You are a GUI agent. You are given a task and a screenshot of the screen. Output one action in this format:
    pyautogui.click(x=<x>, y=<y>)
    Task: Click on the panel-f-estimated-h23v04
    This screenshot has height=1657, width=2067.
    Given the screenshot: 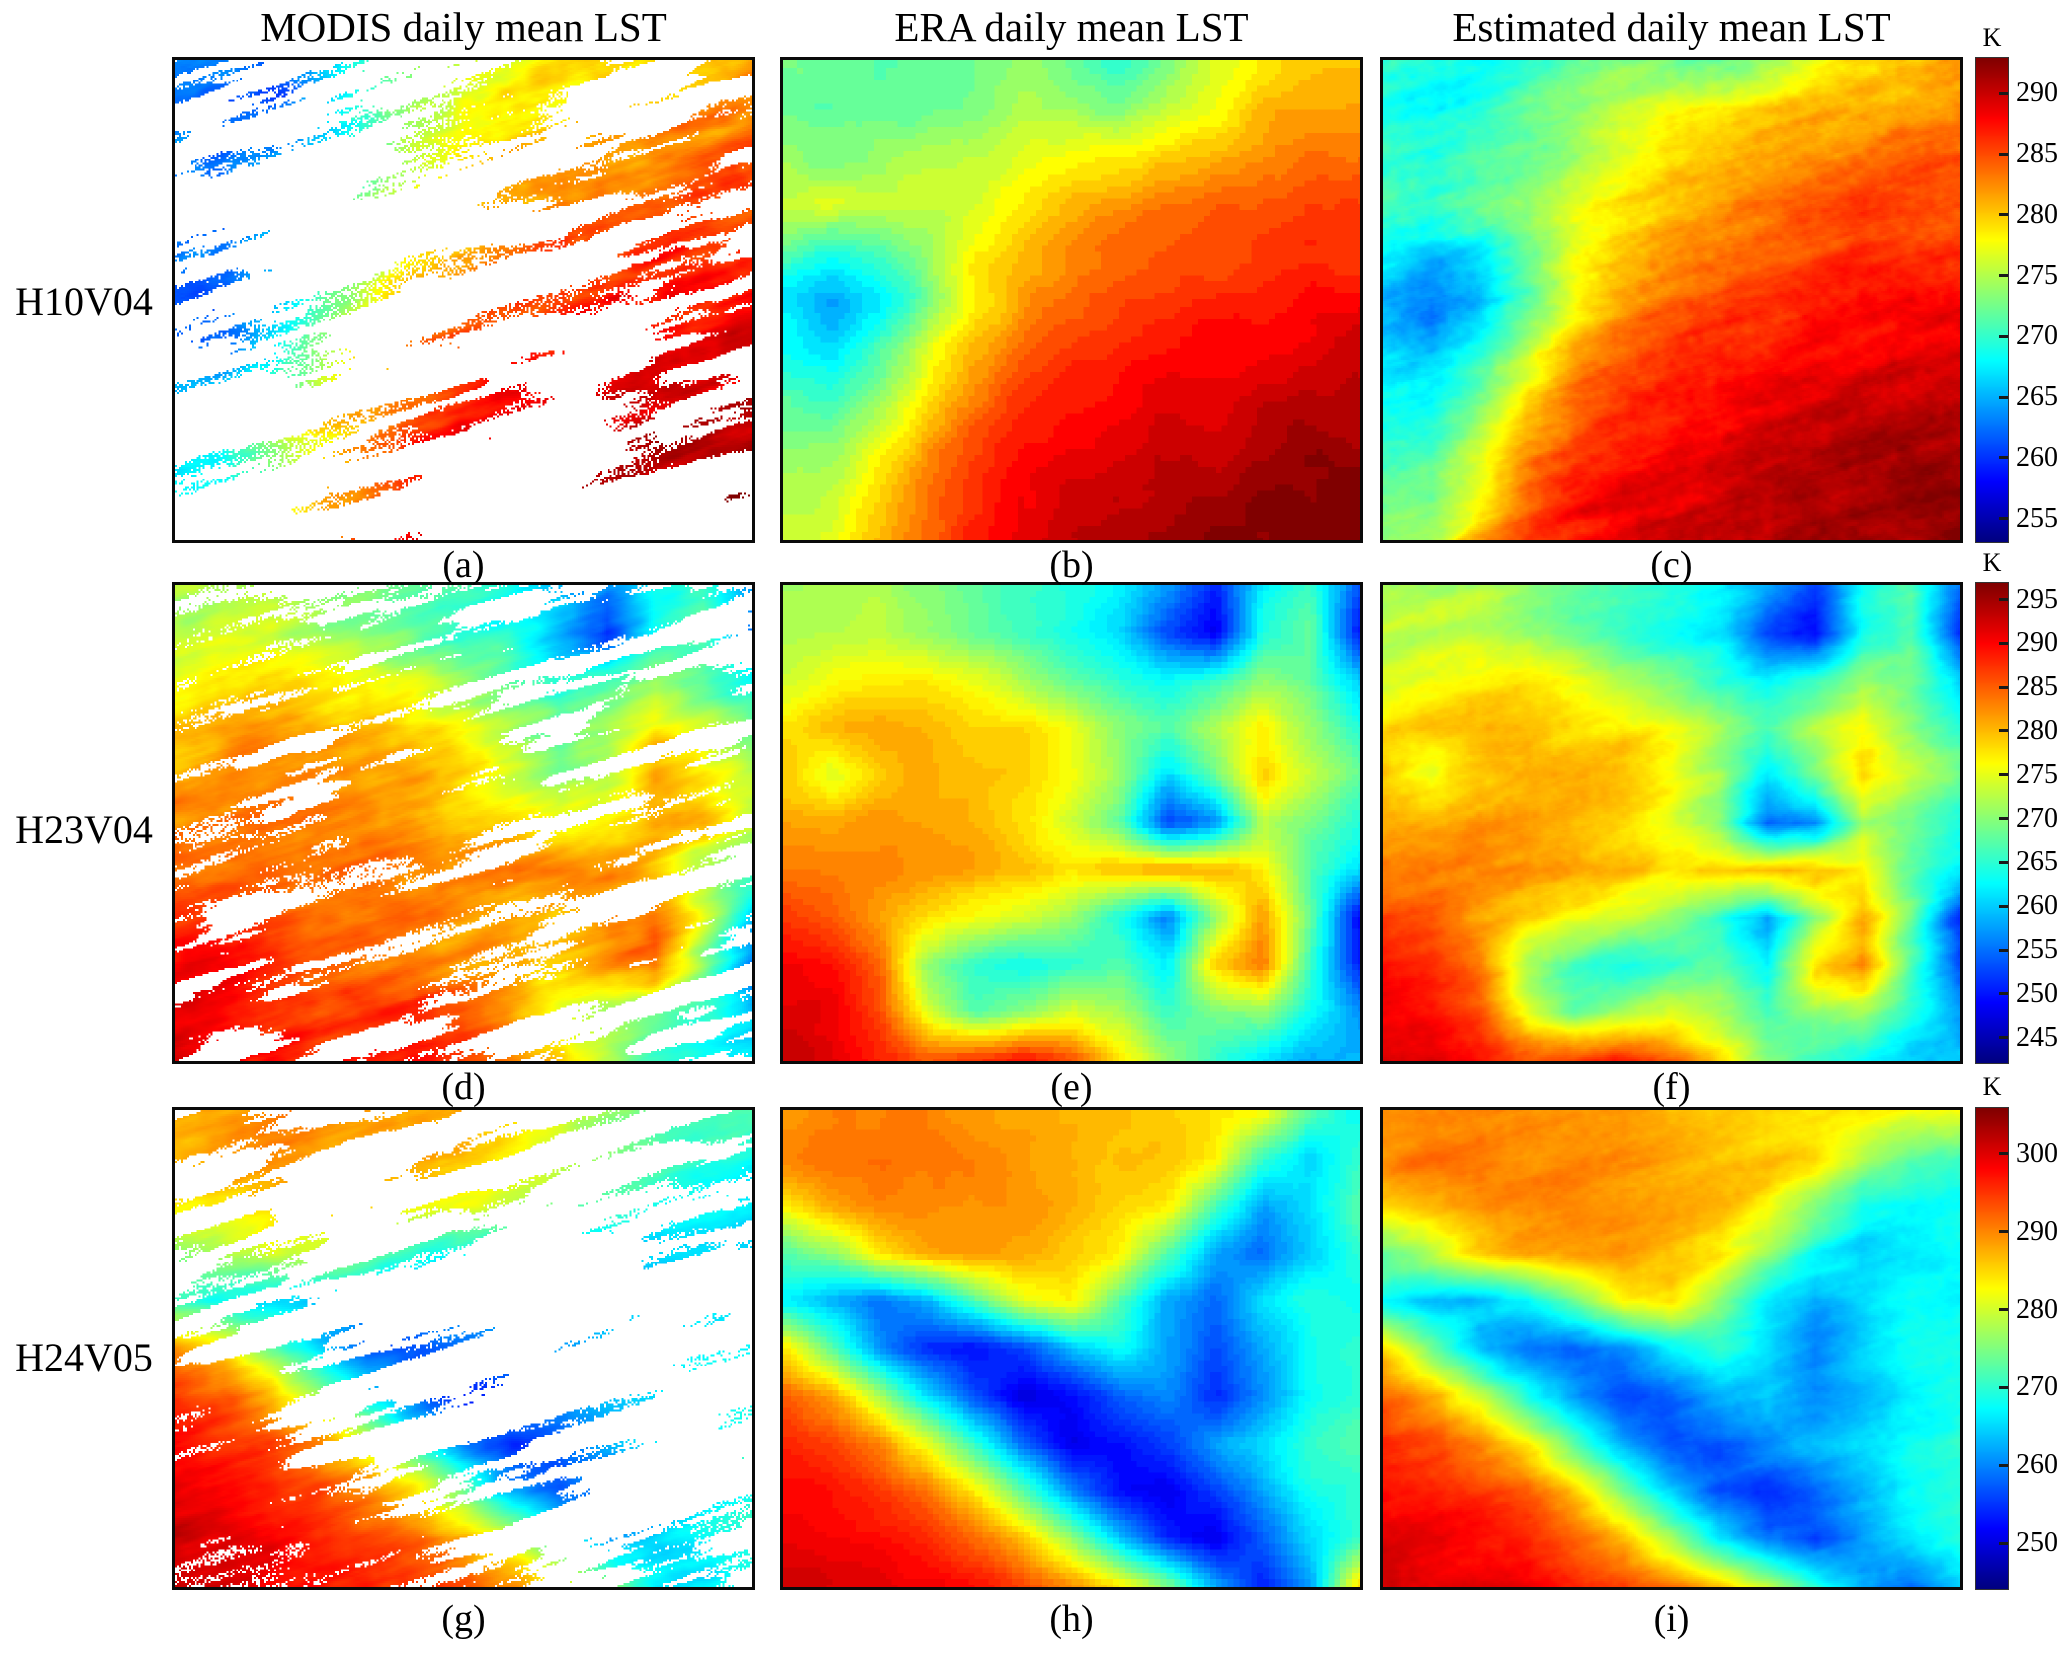 What is the action you would take?
    pyautogui.click(x=1671, y=823)
    